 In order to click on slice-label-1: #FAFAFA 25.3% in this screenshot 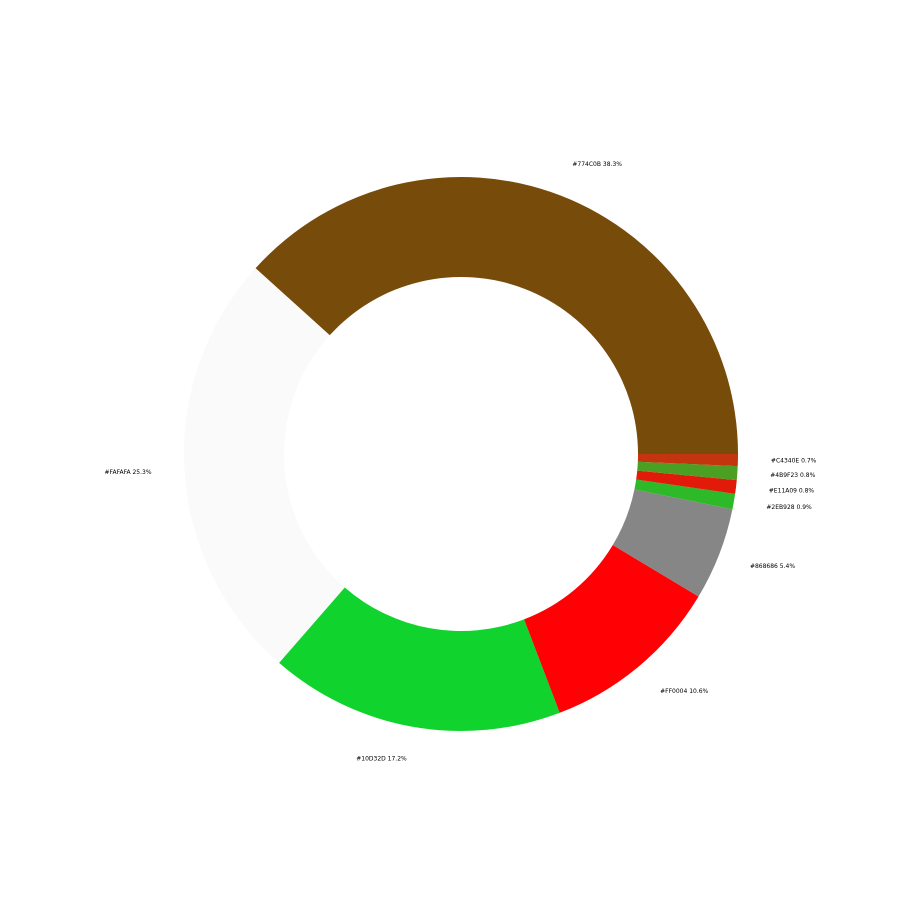, I will do `click(128, 472)`.